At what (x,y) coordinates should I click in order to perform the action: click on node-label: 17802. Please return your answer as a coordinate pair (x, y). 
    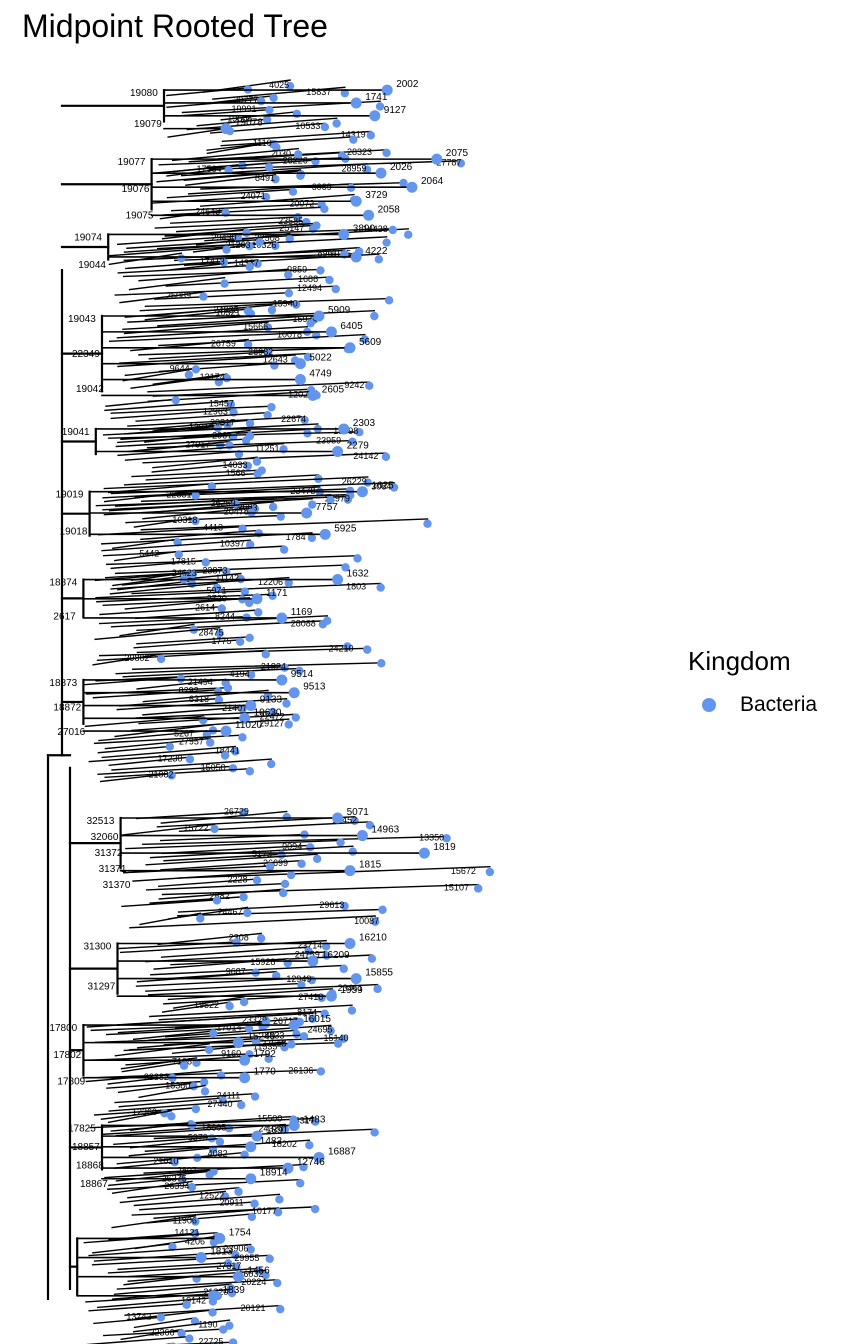
    Looking at the image, I should click on (67, 1055).